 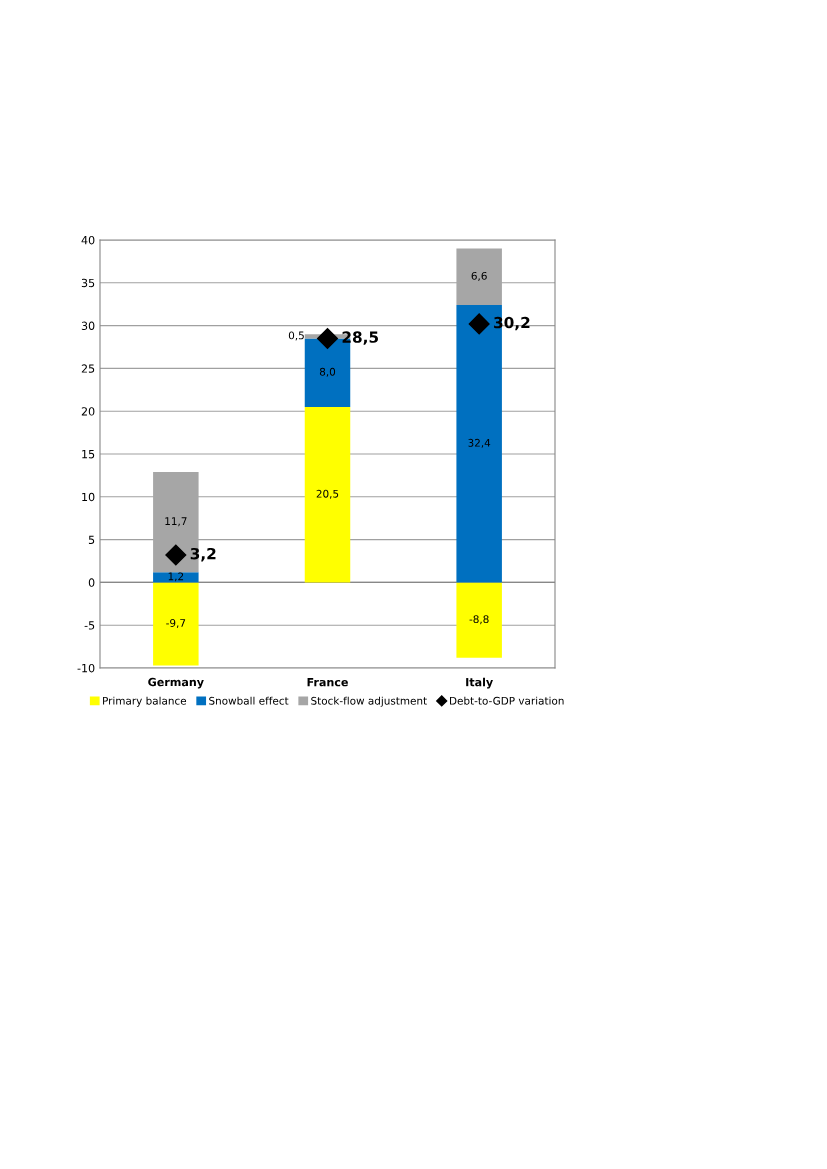 I want to click on y-tick-label: 15, so click(x=88, y=454).